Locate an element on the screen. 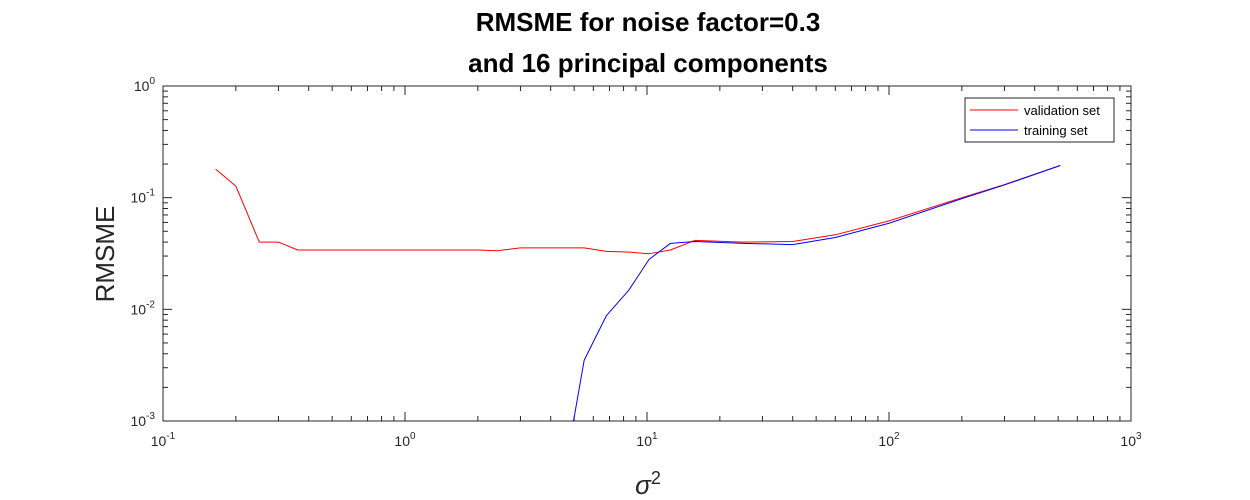 The image size is (1250, 500). y-tick-label-exponent: -3 is located at coordinates (150, 416).